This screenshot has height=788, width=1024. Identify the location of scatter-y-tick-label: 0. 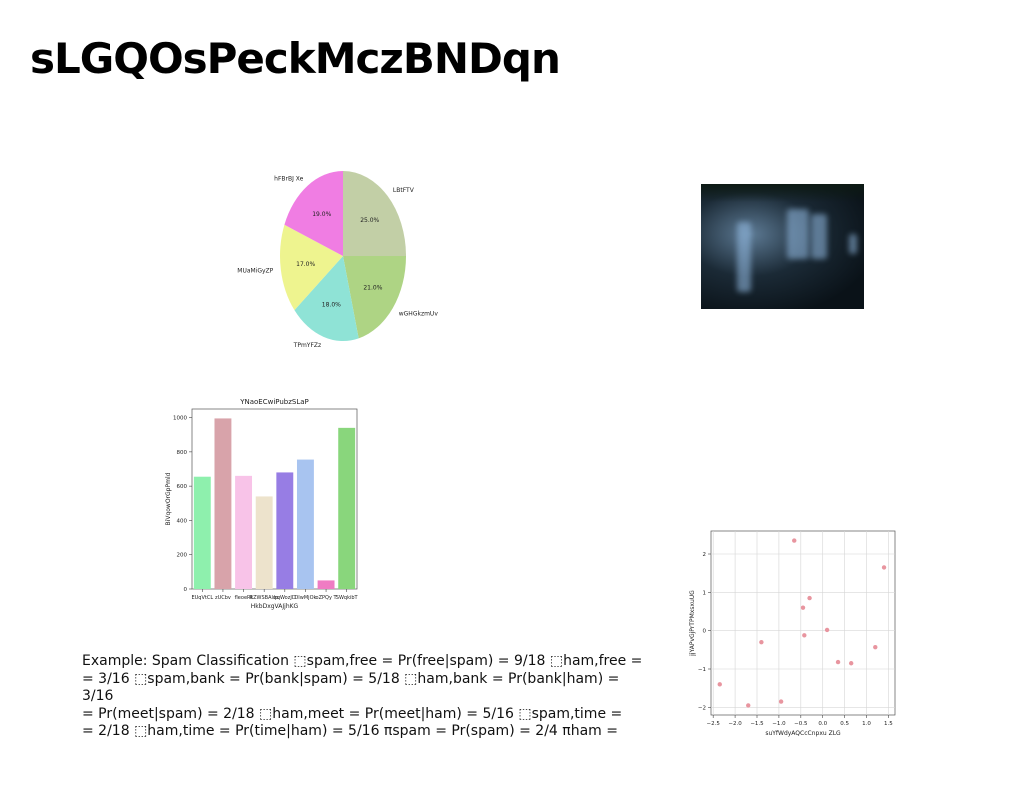
(705, 632).